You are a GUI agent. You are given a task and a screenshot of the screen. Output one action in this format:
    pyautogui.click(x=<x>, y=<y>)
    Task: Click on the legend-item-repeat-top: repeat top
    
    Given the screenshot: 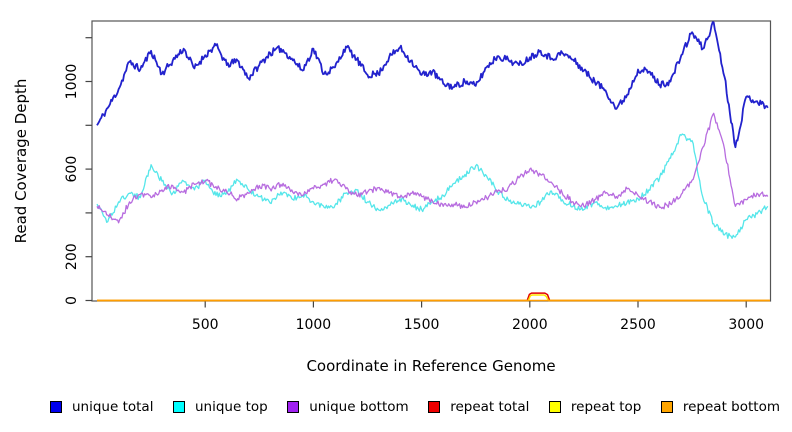 What is the action you would take?
    pyautogui.click(x=595, y=407)
    